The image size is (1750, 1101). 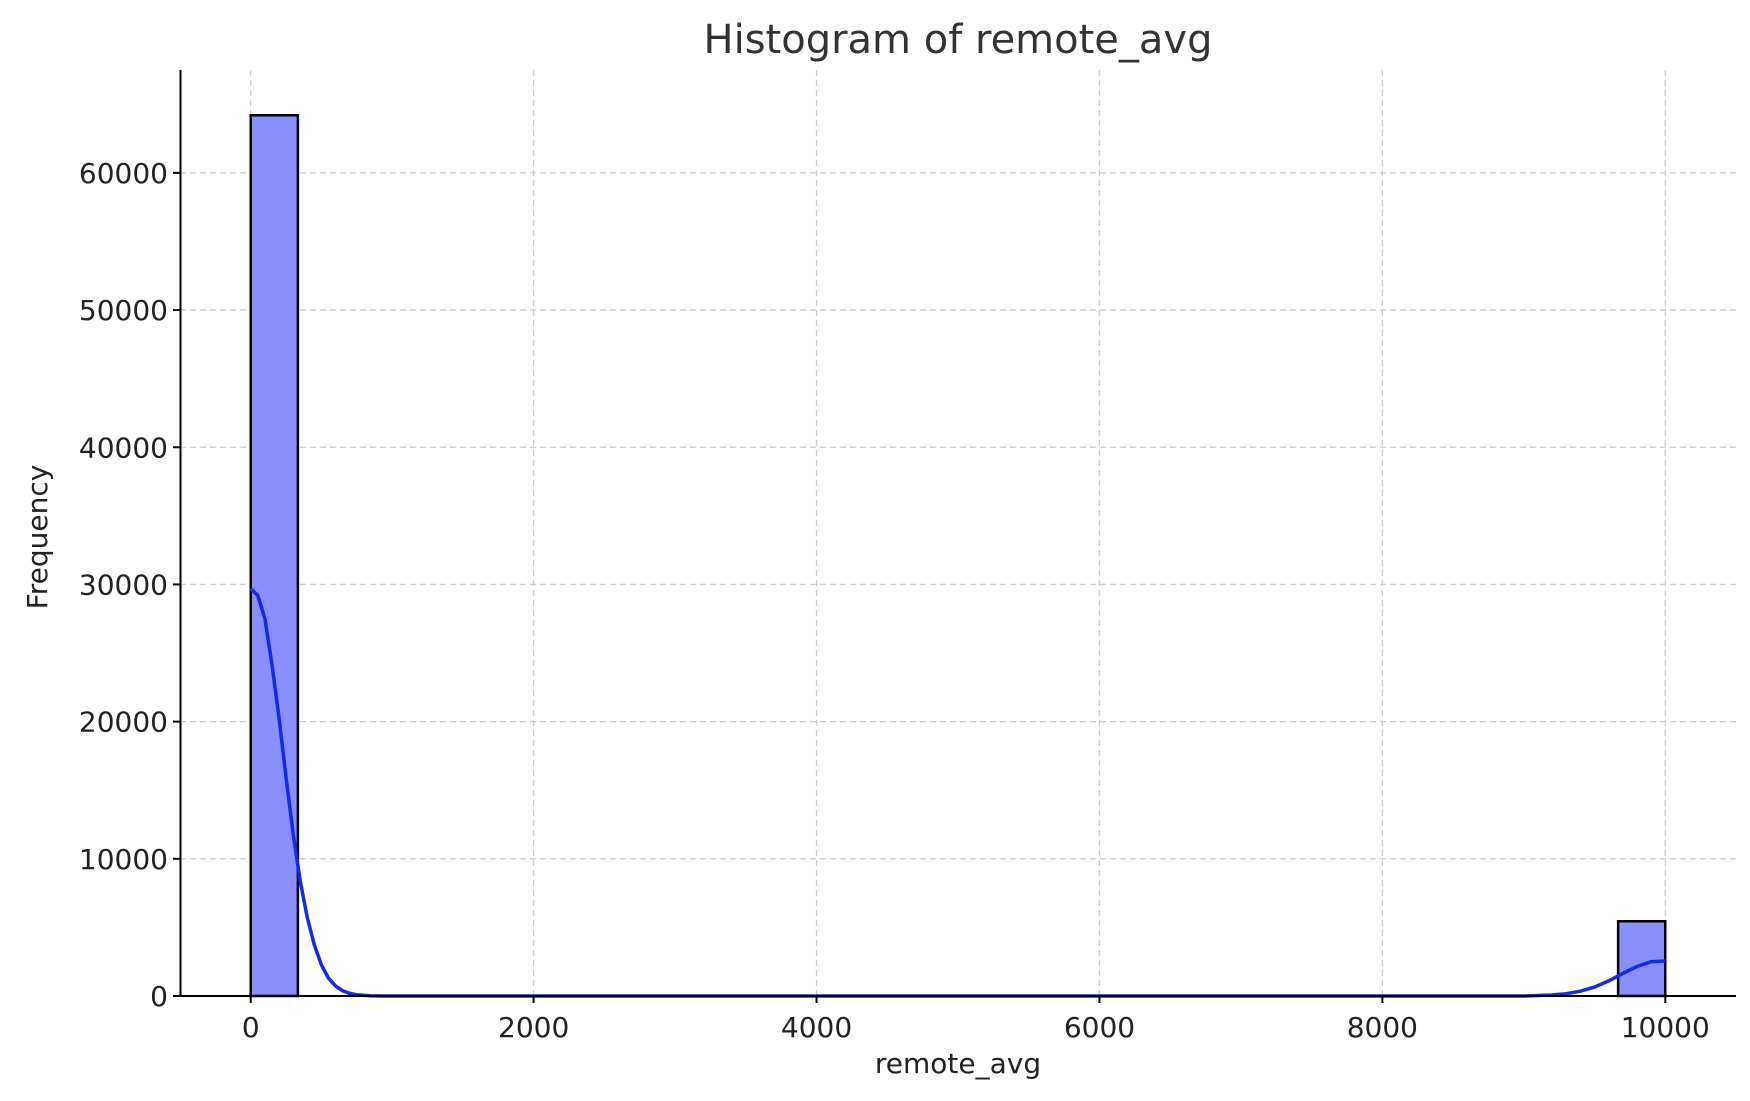 I want to click on y-axis-label: Frequency, so click(x=37, y=537).